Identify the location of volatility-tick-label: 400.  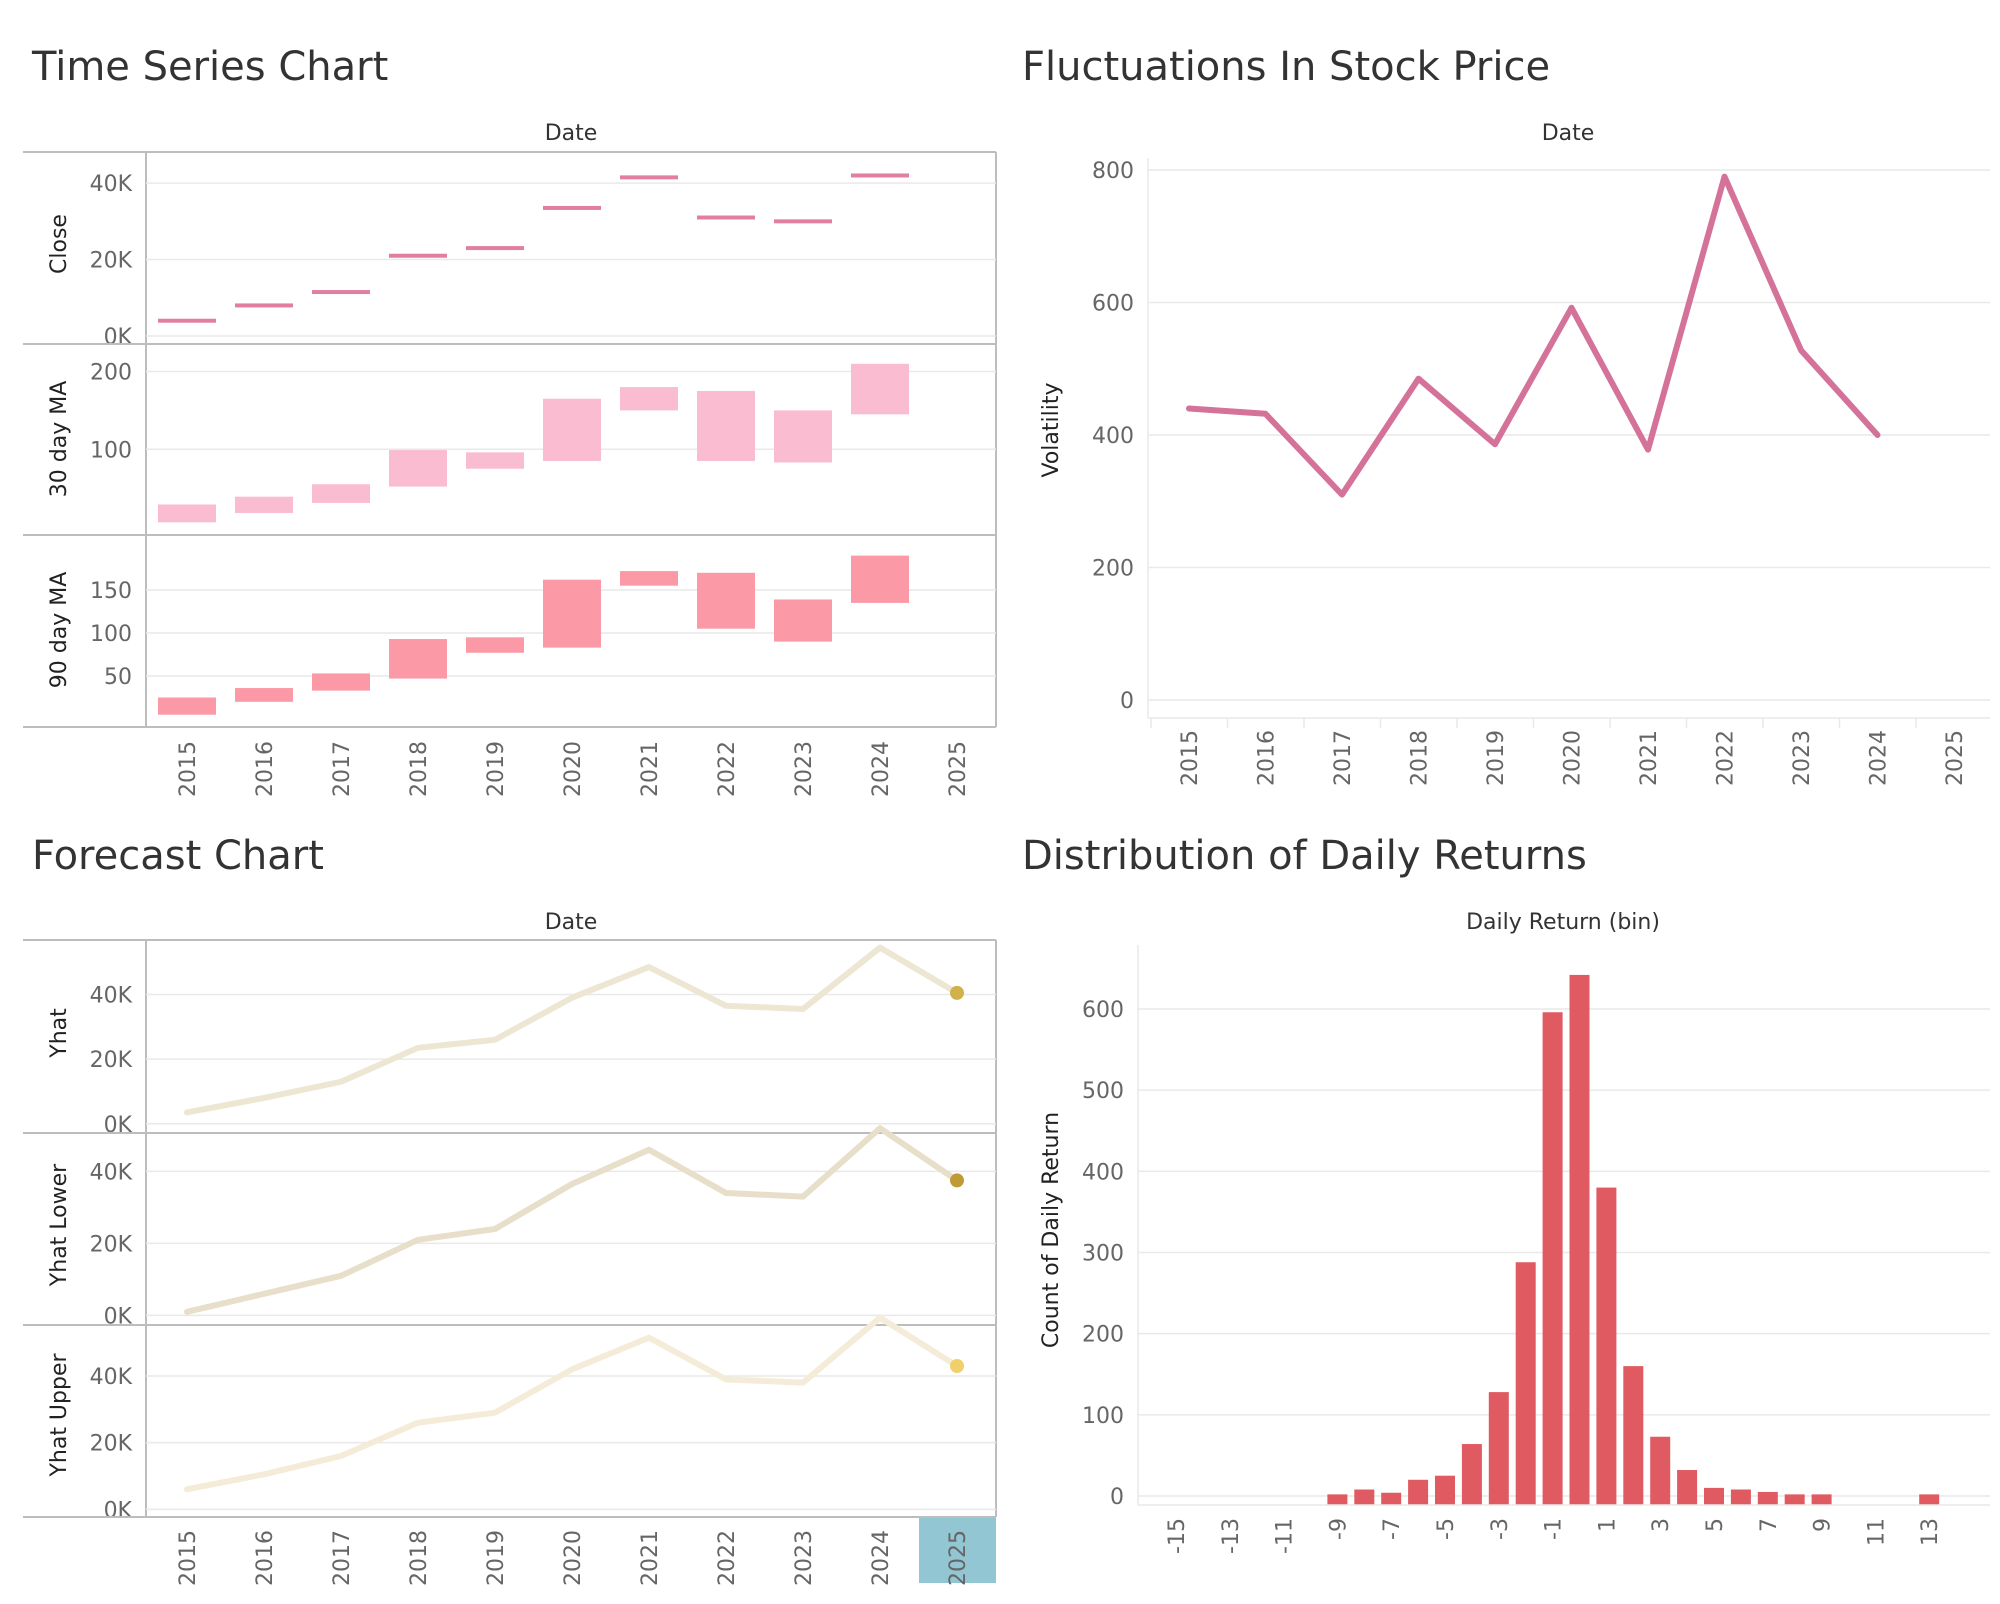
(1113, 436).